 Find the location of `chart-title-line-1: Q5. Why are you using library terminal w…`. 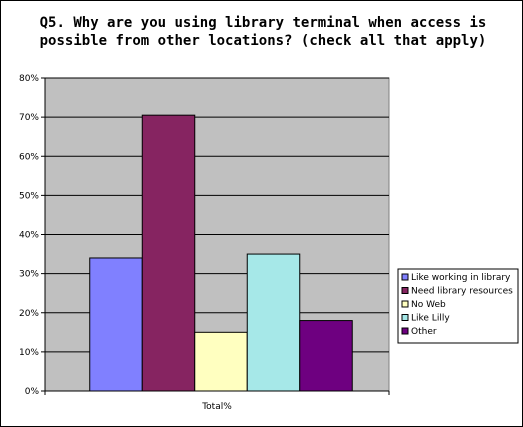

chart-title-line-1: Q5. Why are you using library terminal w… is located at coordinates (263, 23).